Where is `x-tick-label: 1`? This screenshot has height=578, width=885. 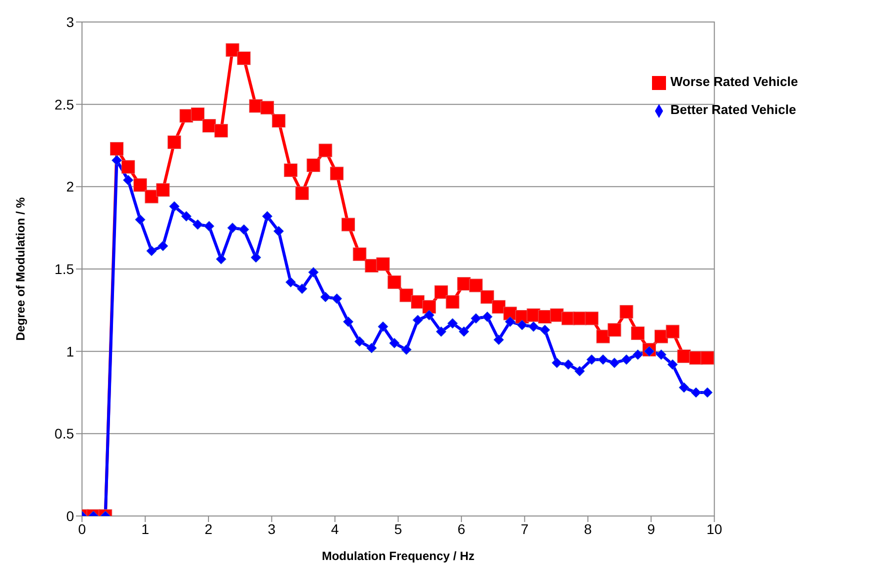 x-tick-label: 1 is located at coordinates (145, 528).